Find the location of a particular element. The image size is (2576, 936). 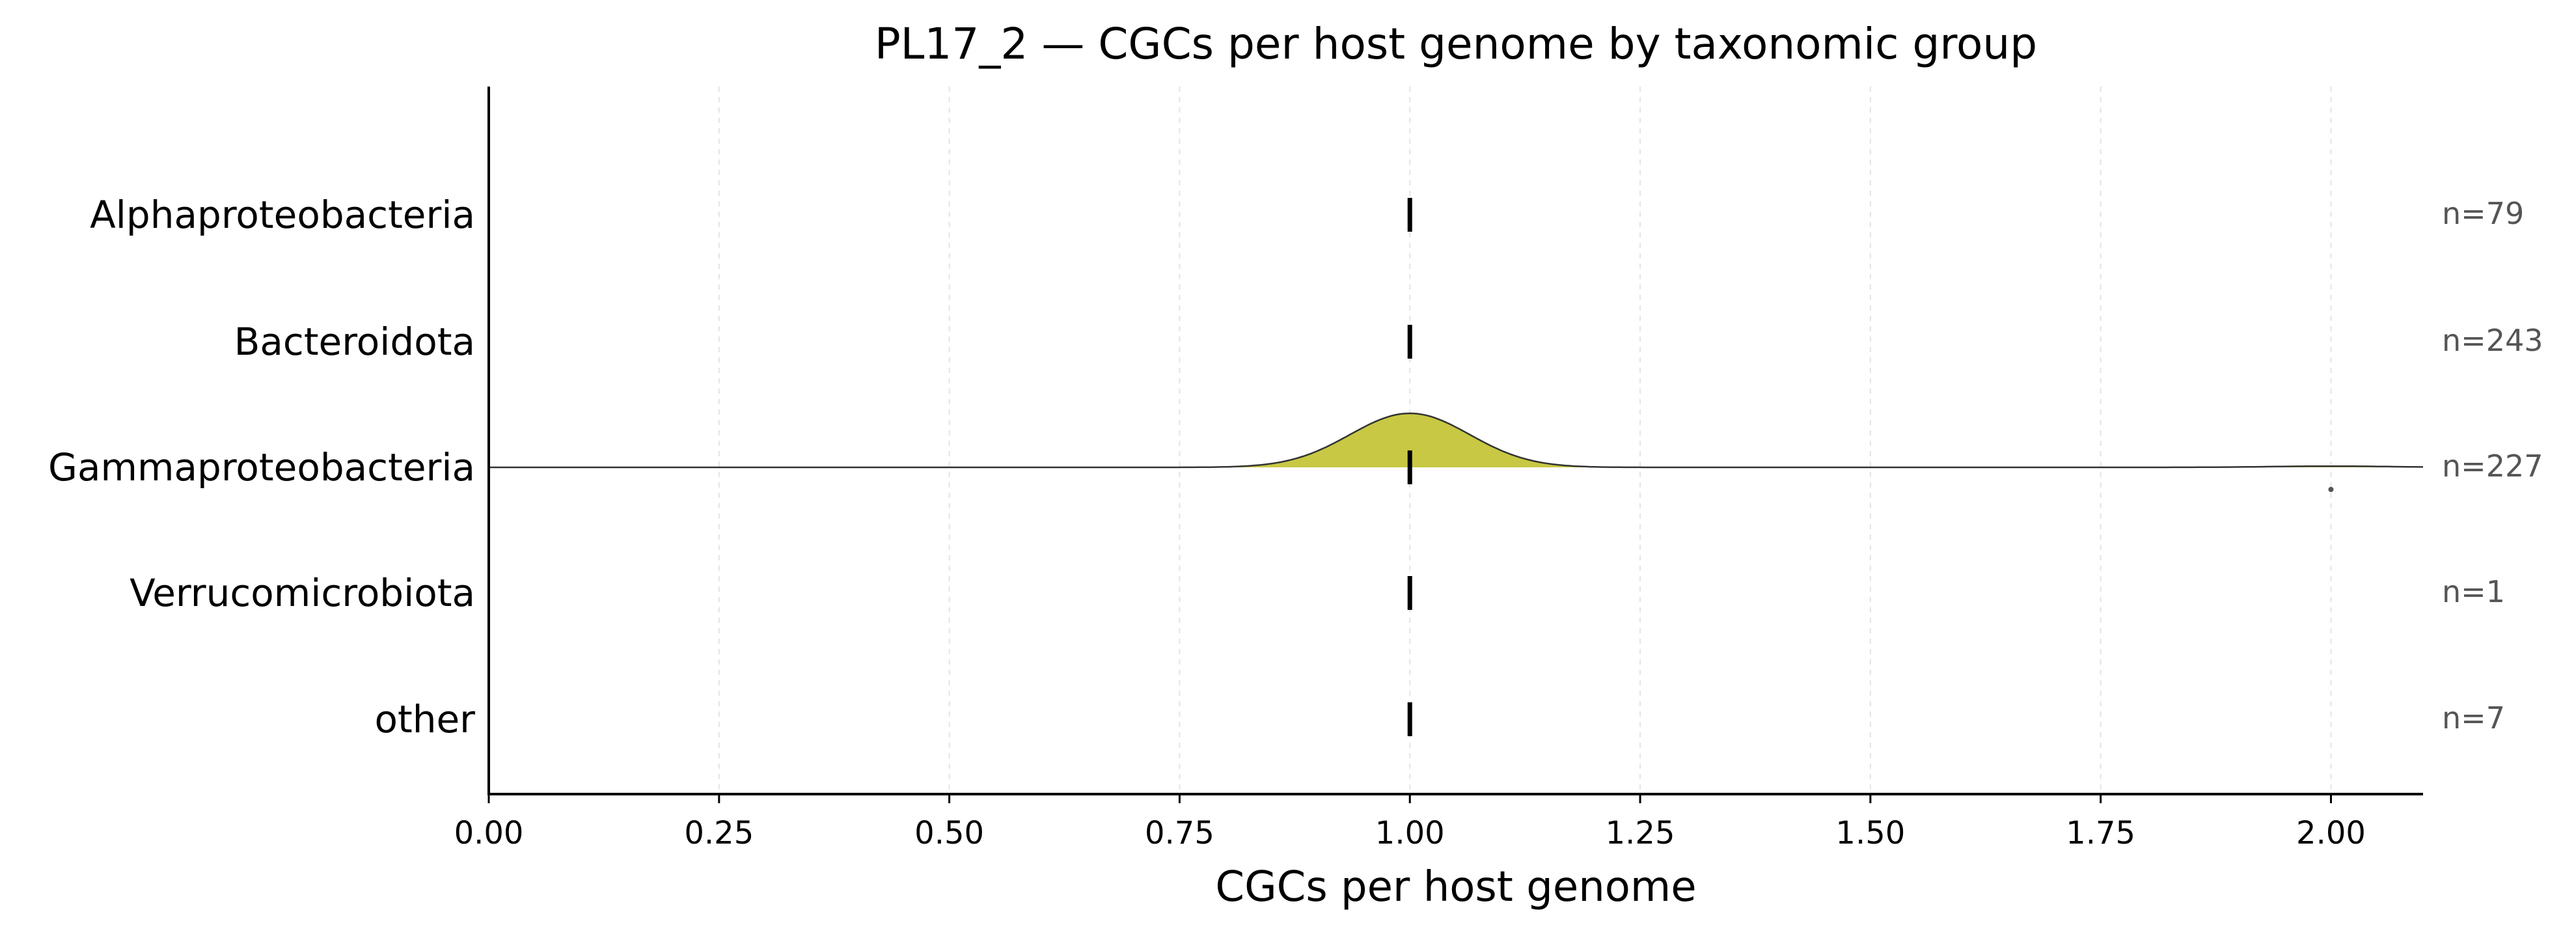

count-label: n=243 is located at coordinates (2492, 340).